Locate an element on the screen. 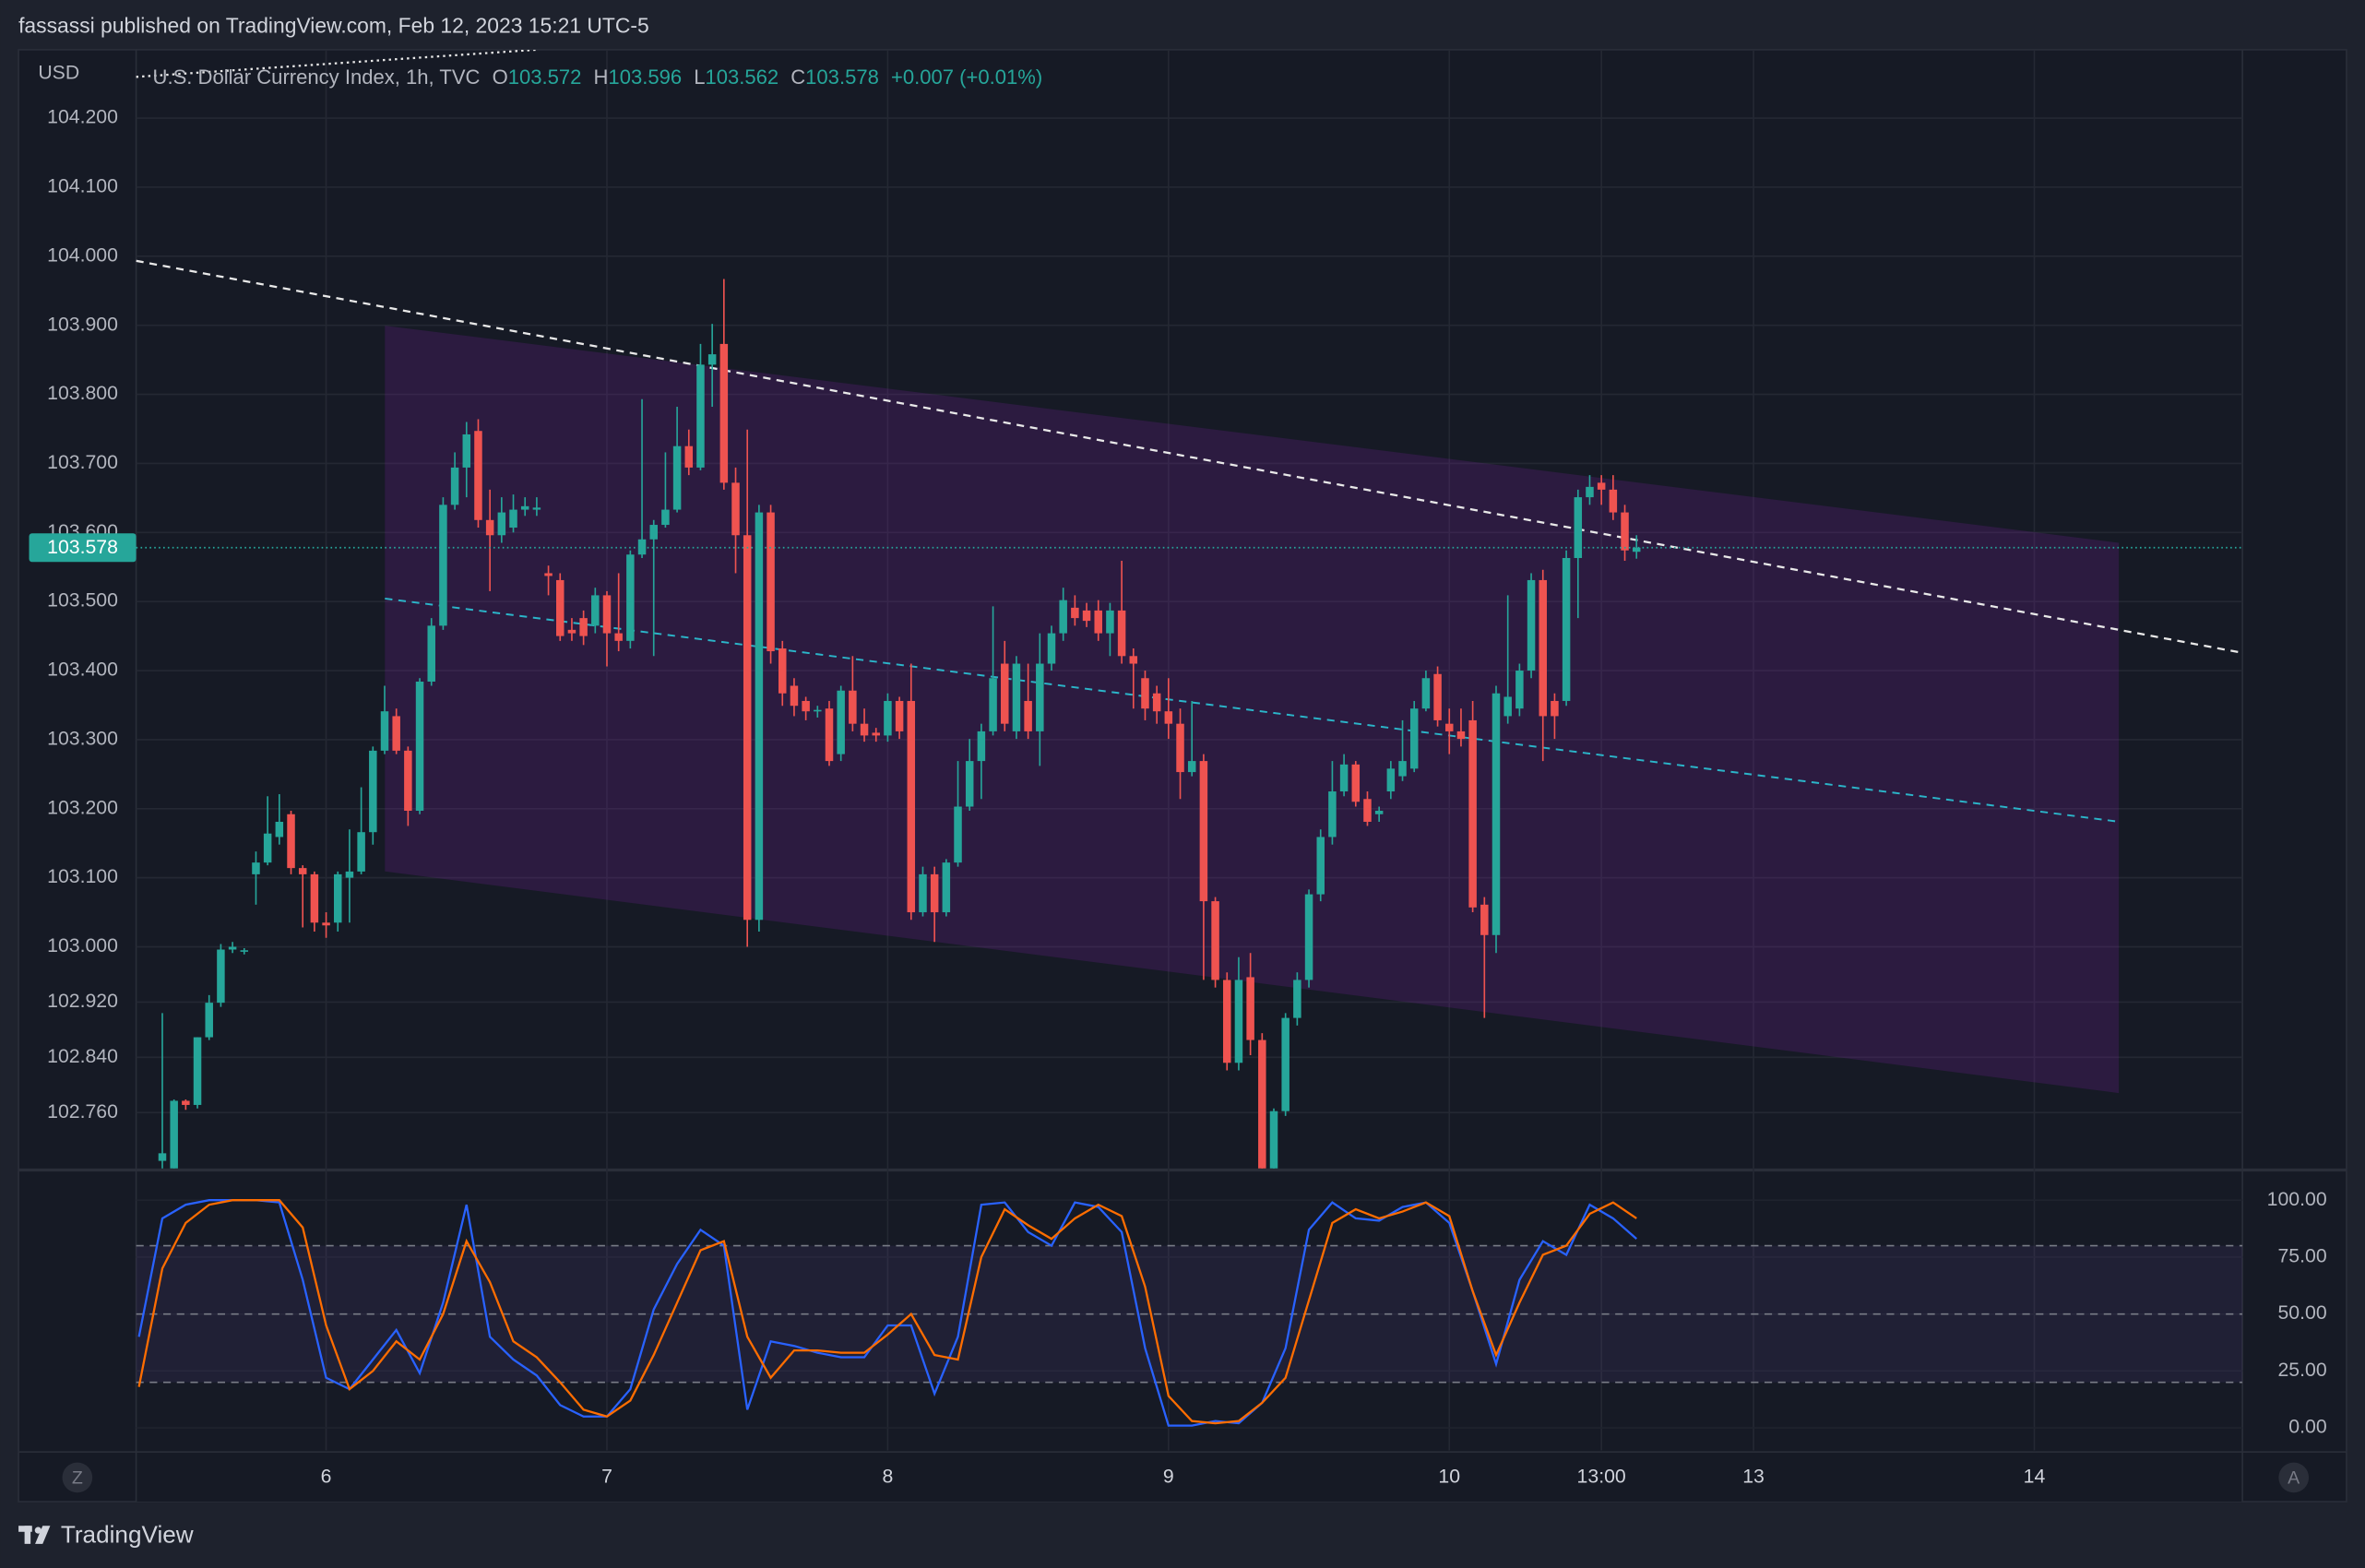  zoom-button is located at coordinates (77, 1477).